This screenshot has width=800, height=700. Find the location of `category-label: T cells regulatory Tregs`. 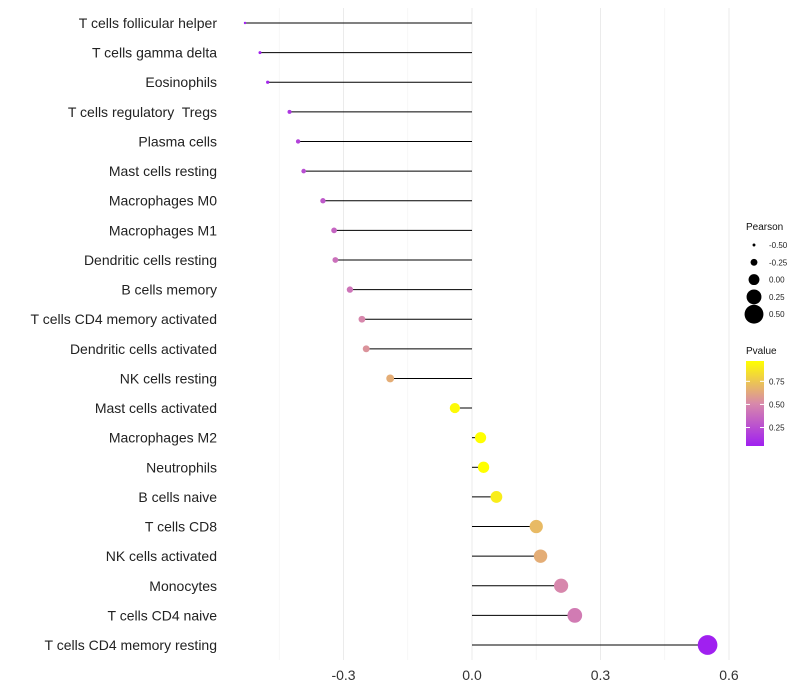

category-label: T cells regulatory Tregs is located at coordinates (142, 112).